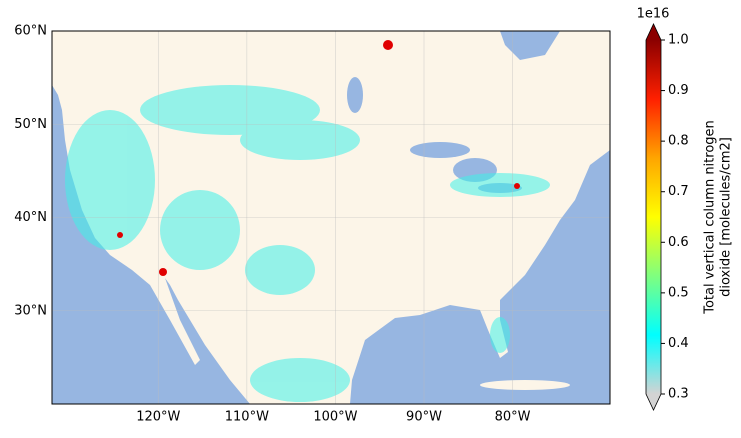 This screenshot has width=741, height=438. What do you see at coordinates (30, 310) in the screenshot?
I see `y-tick-label: 30°N` at bounding box center [30, 310].